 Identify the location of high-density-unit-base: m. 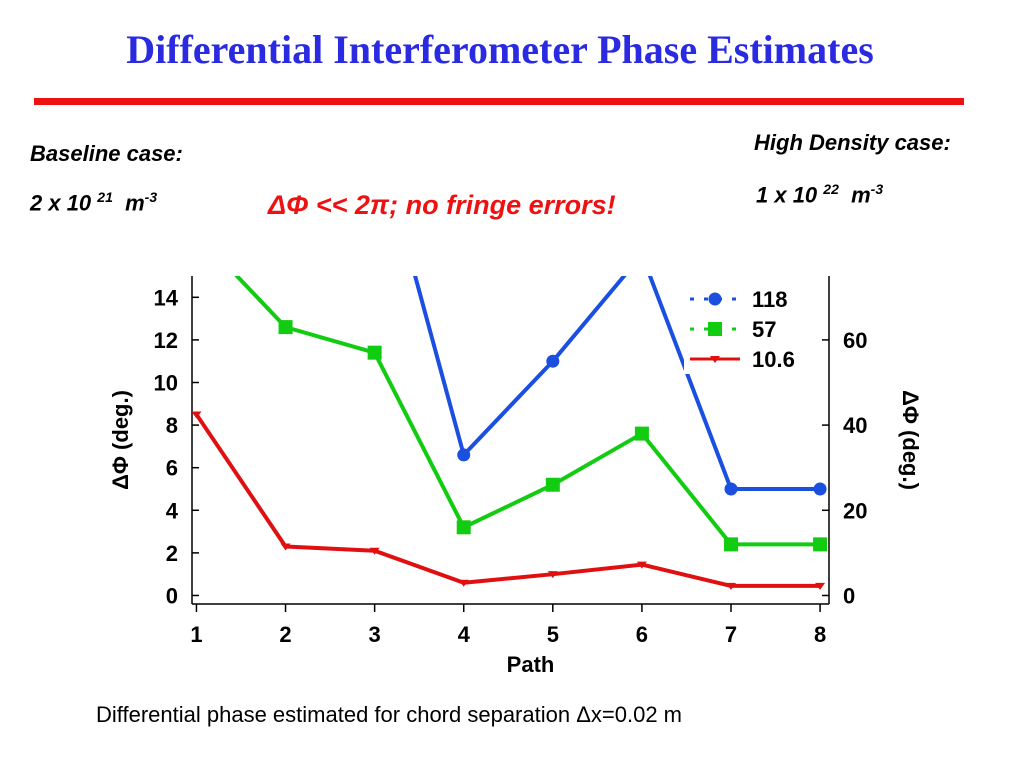
(861, 195).